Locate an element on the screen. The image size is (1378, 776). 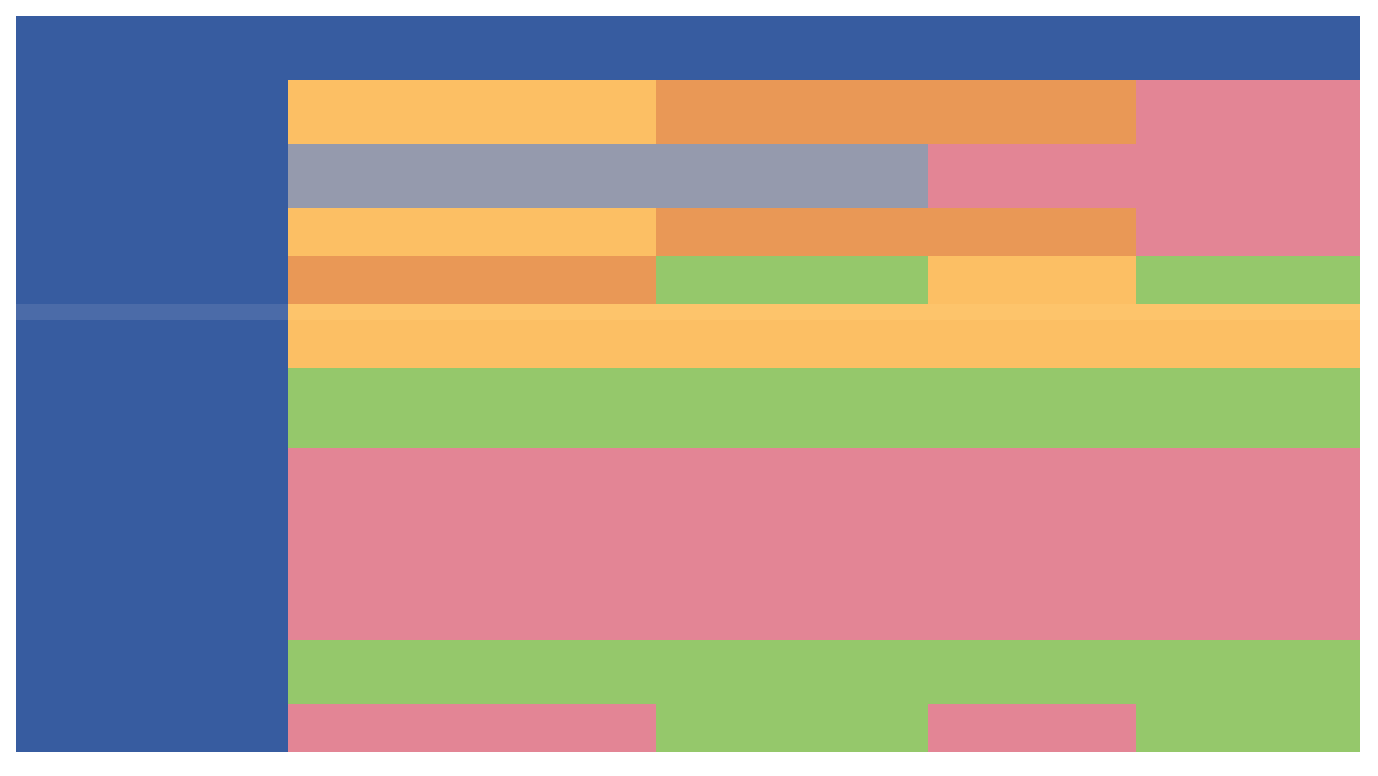
row-5-label is located at coordinates (152, 344).